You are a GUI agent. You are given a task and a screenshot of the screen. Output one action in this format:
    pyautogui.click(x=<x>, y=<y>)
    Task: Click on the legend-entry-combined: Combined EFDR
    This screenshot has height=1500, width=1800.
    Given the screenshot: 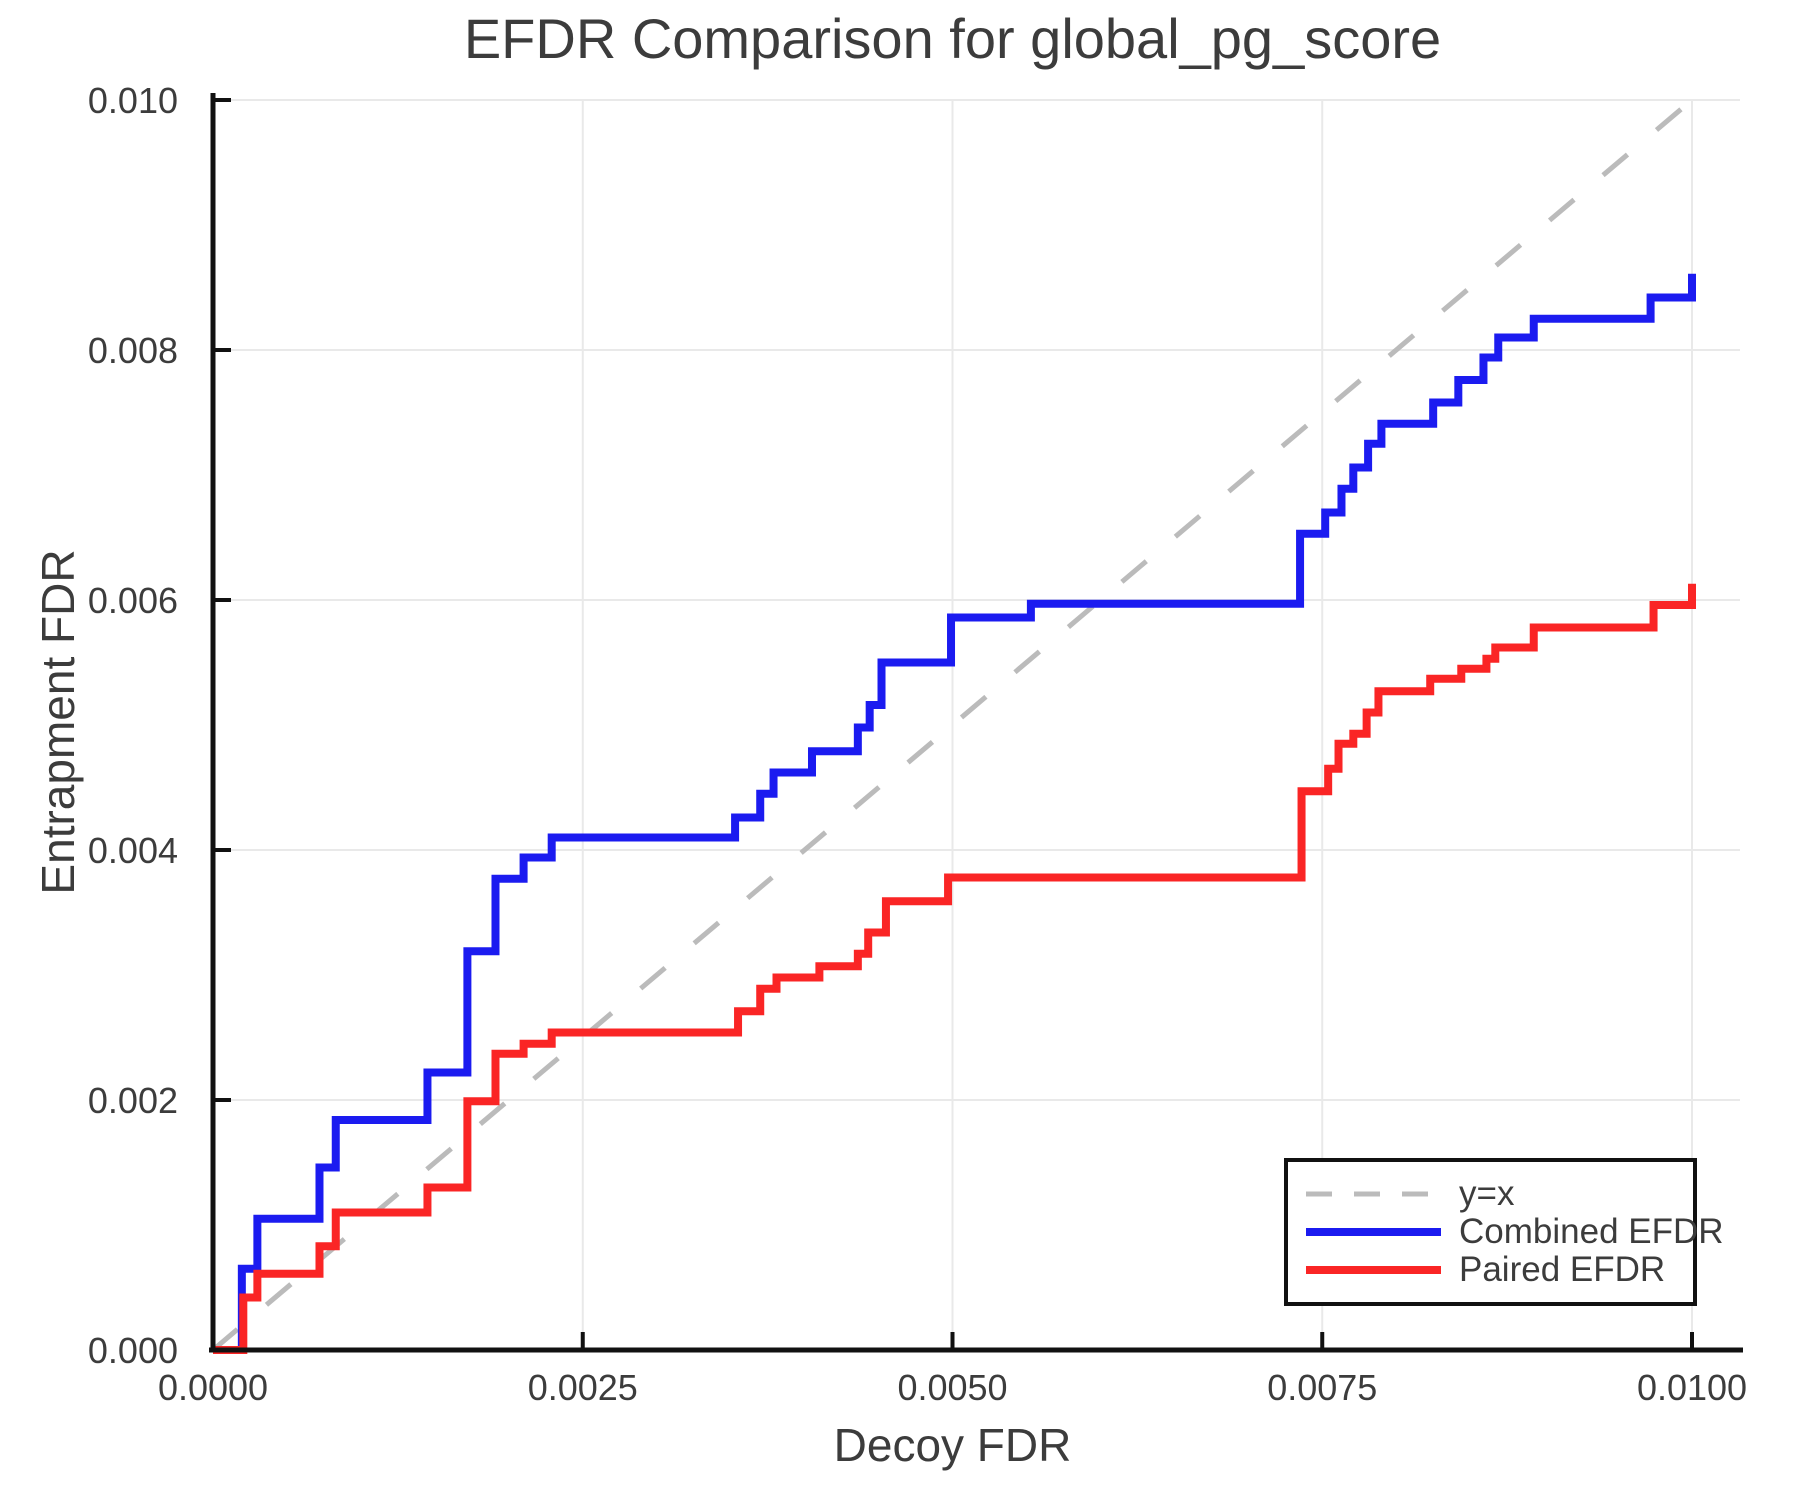 What is the action you would take?
    pyautogui.click(x=1515, y=1231)
    